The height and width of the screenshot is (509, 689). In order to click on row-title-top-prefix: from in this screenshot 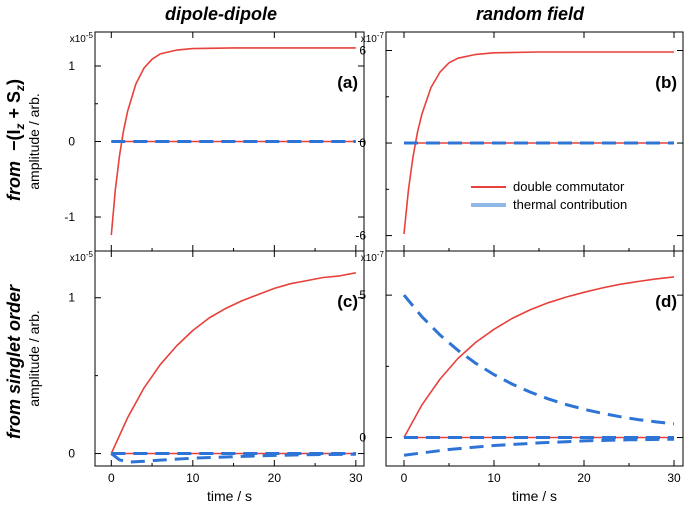, I will do `click(14, 181)`.